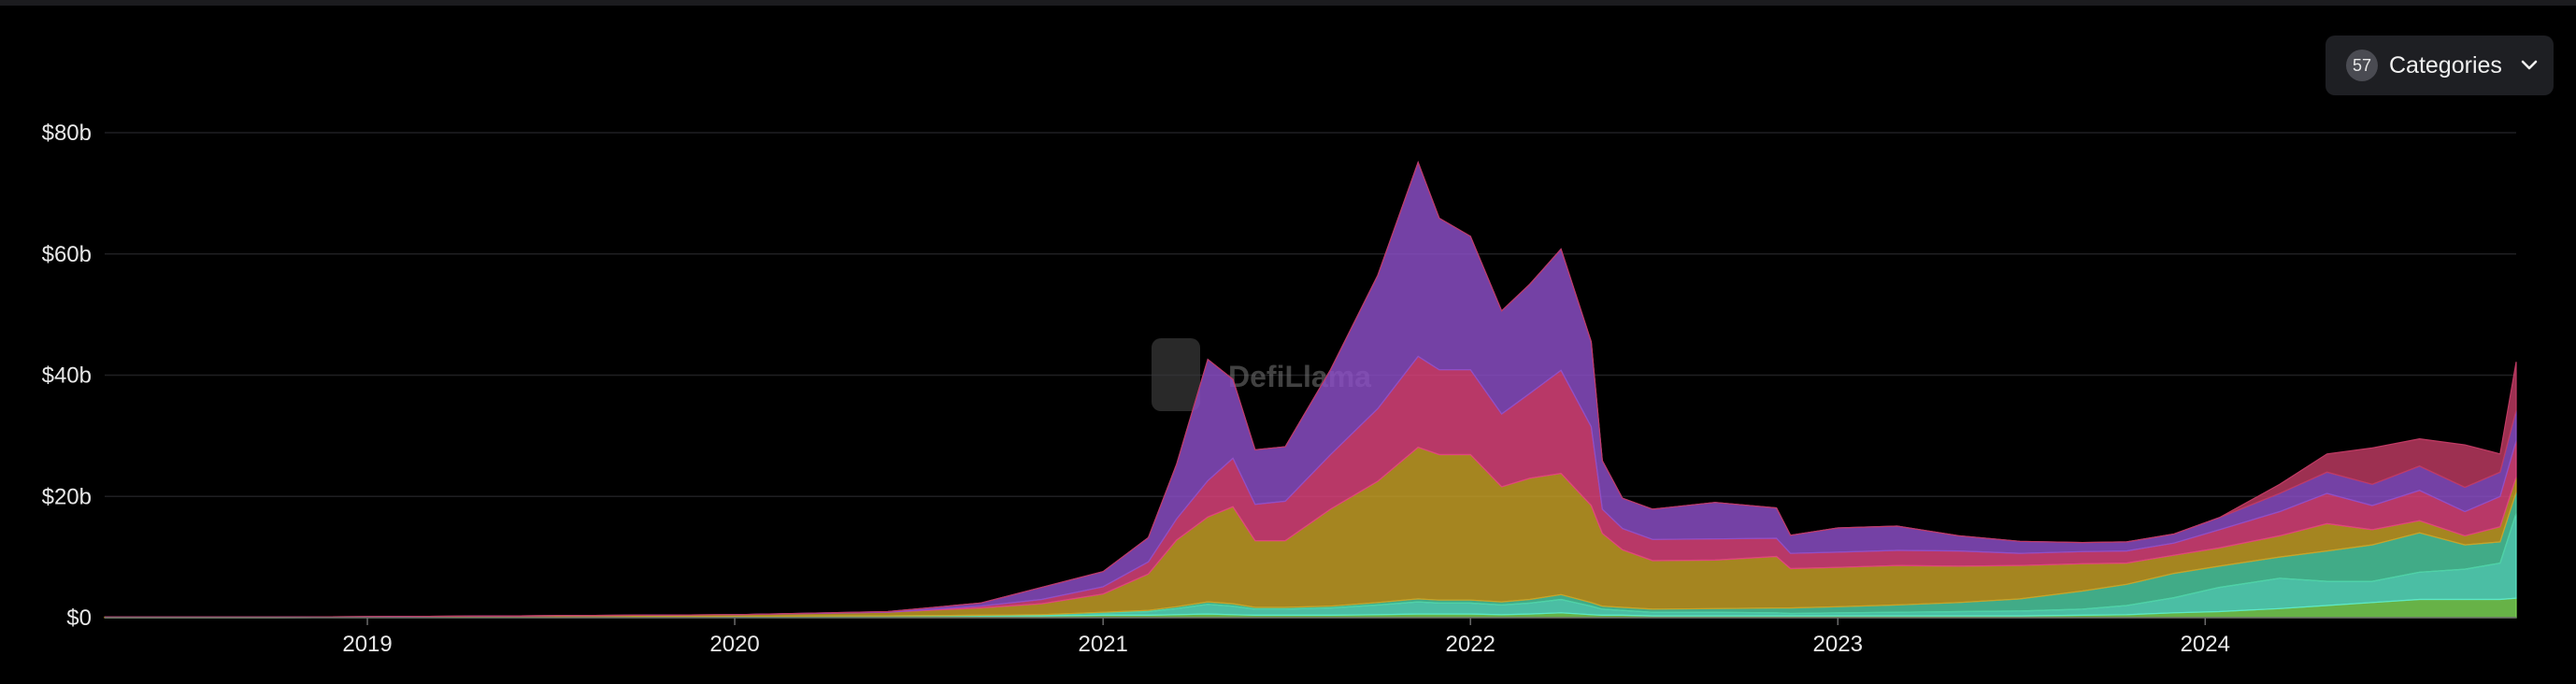 The image size is (2576, 684). I want to click on y-tick-label: $0, so click(79, 619).